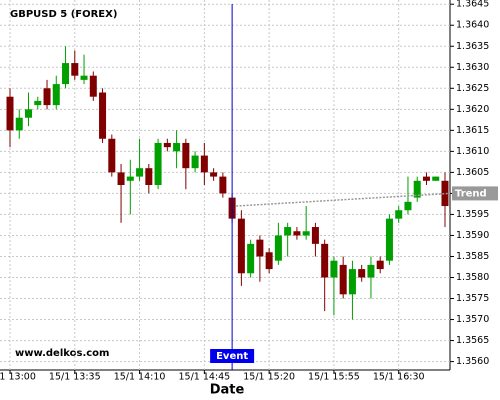  I want to click on y-tick-label: 1.3590, so click(472, 235).